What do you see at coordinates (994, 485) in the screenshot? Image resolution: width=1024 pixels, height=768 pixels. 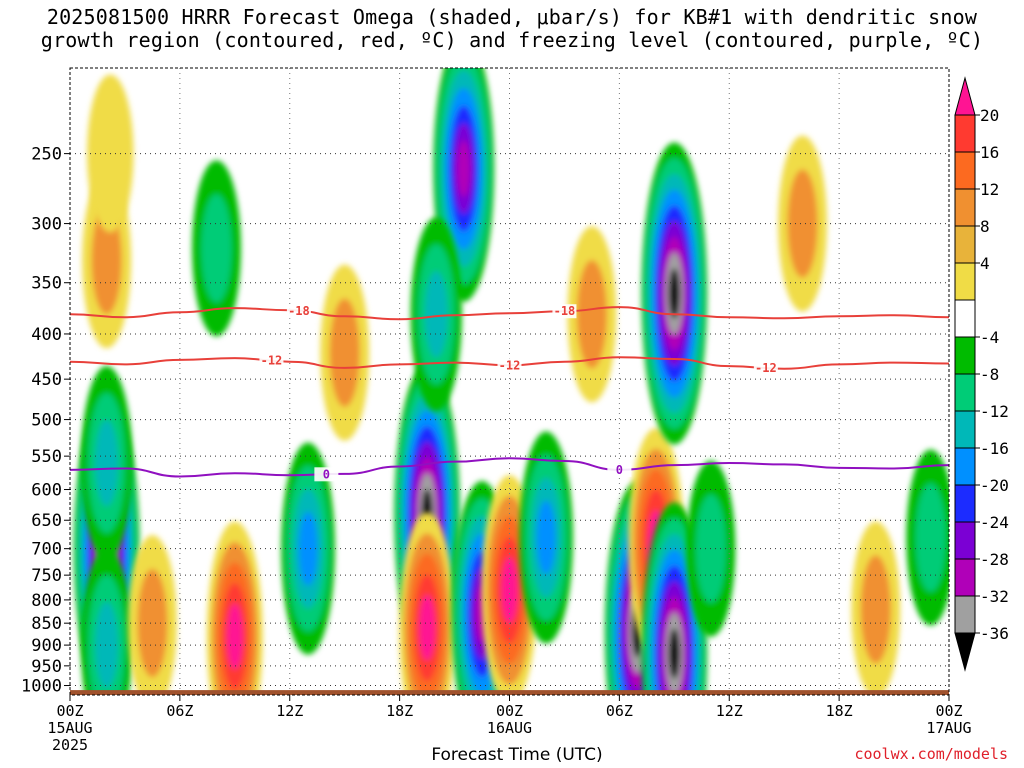 I see `colorbar-label: -20` at bounding box center [994, 485].